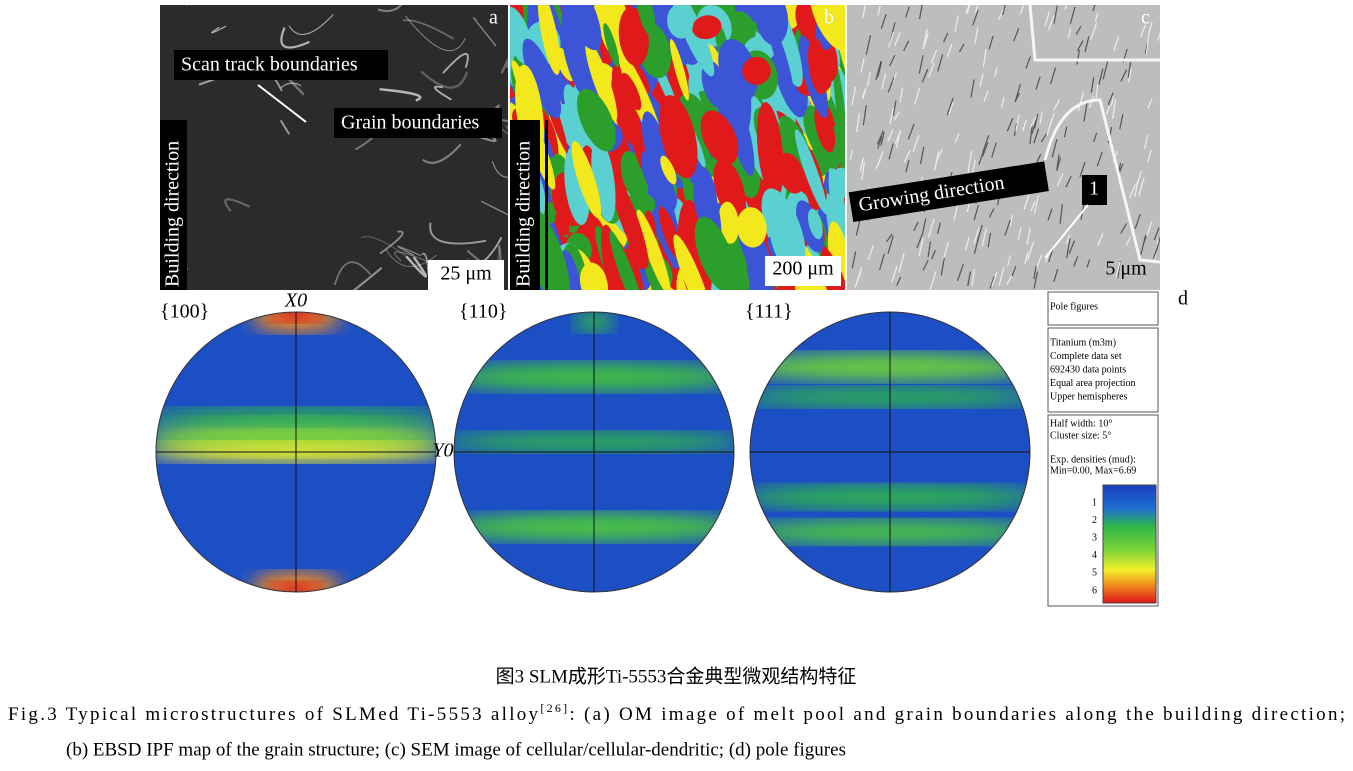 Image resolution: width=1353 pixels, height=771 pixels. I want to click on legend-info: 692430 data points, so click(1088, 369).